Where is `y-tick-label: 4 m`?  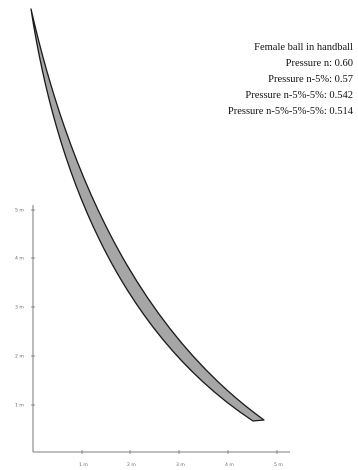
y-tick-label: 4 m is located at coordinates (19, 259).